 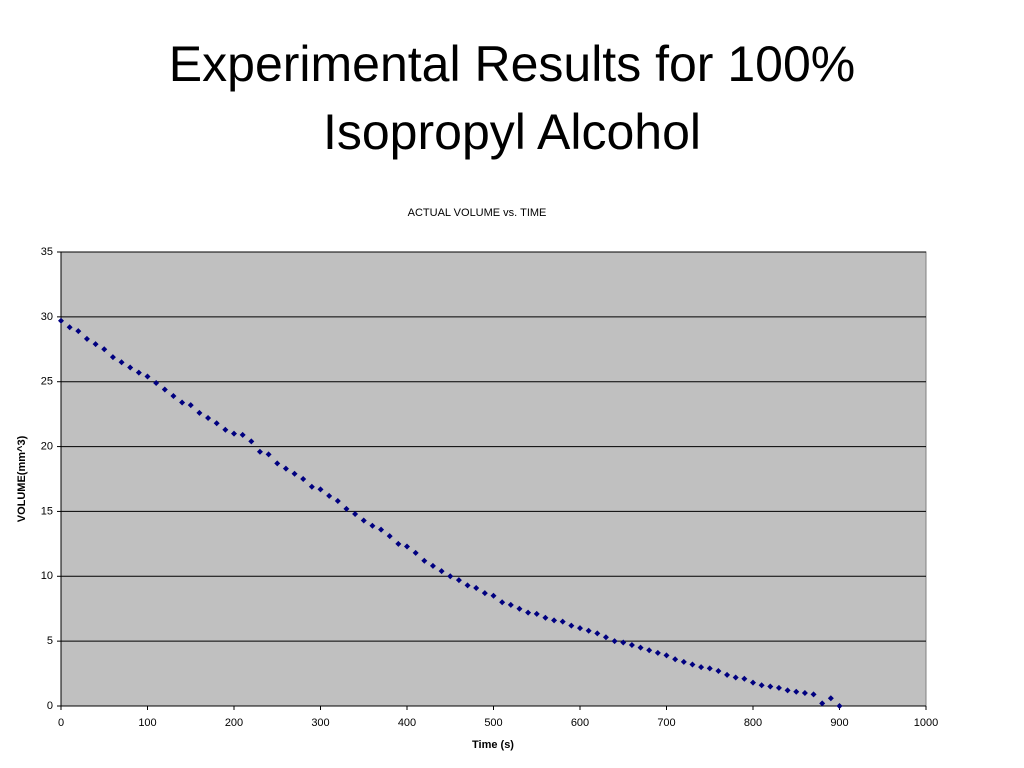 What do you see at coordinates (666, 723) in the screenshot?
I see `x-tick-label: 700` at bounding box center [666, 723].